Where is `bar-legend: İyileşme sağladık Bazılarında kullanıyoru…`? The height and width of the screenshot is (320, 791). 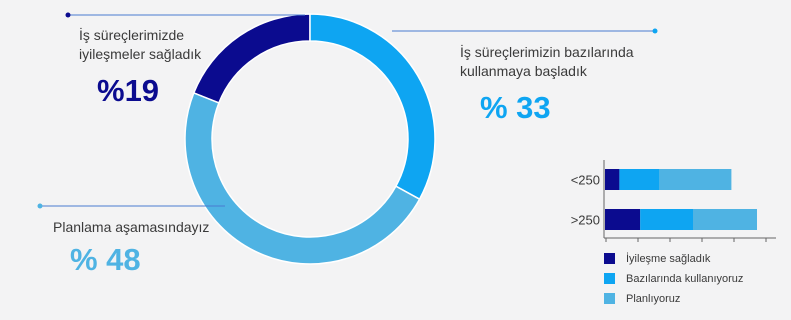 bar-legend: İyileşme sağladık Bazılarında kullanıyoru… is located at coordinates (673, 278).